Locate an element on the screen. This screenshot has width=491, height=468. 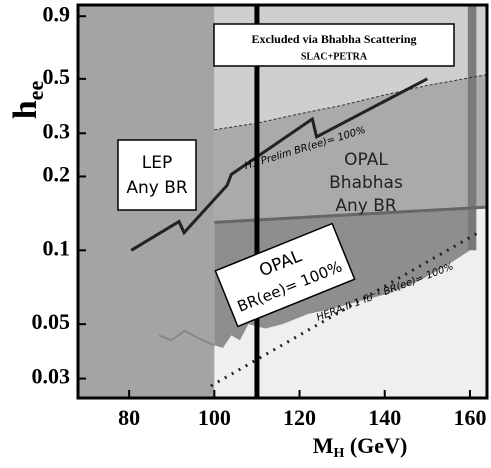
annotation: SLAC+PETRA is located at coordinates (334, 56).